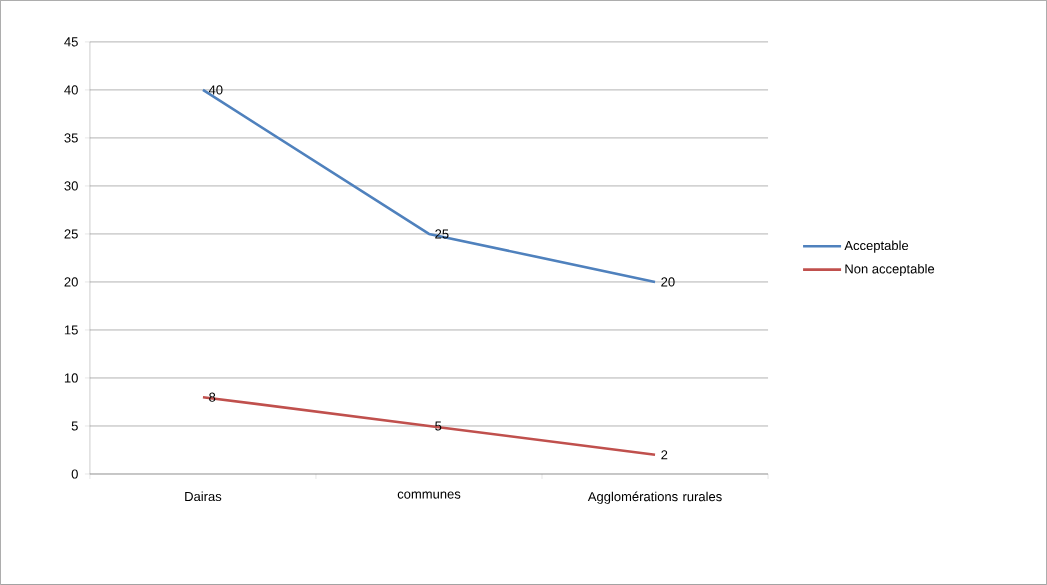 The image size is (1047, 585). I want to click on y-tick-label: 15, so click(71, 330).